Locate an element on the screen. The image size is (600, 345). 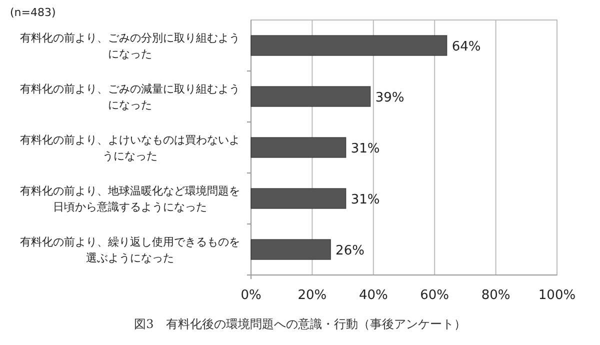
y-tick-label: 有料化の前より、地球温暖化など環境問題を日頃から意識するようになった is located at coordinates (130, 199).